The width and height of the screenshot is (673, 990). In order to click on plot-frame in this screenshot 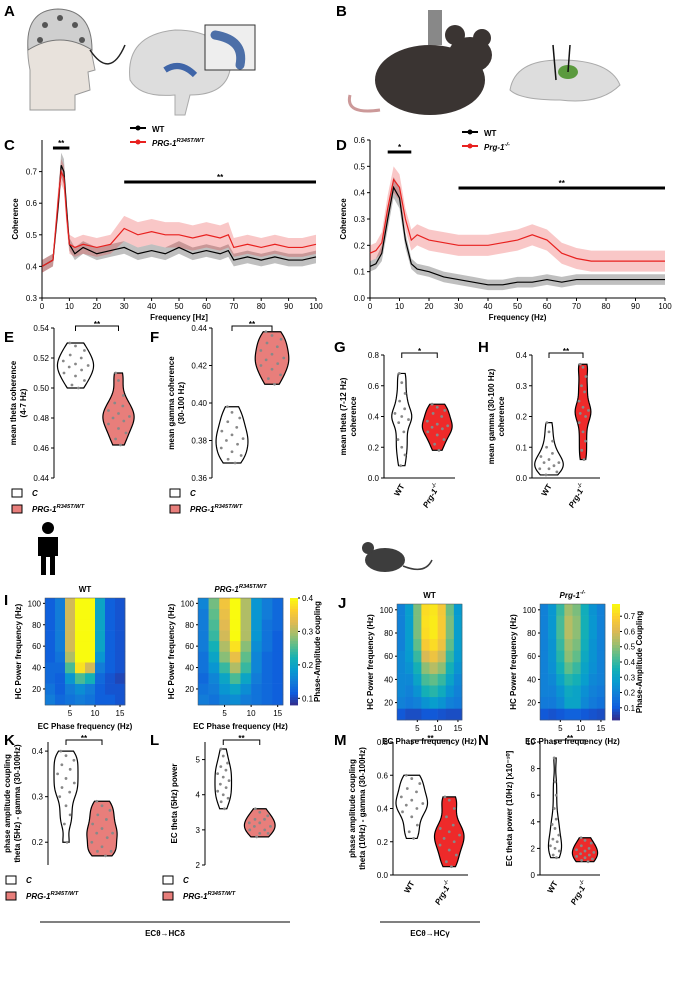, I will do `click(240, 651)`.